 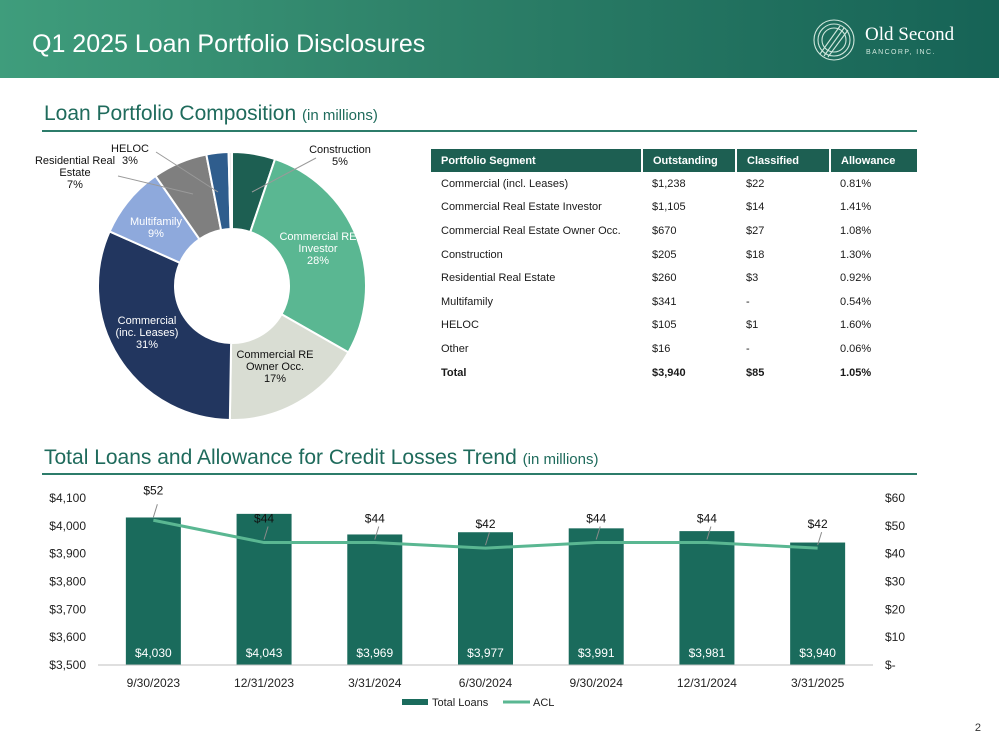 What do you see at coordinates (856, 278) in the screenshot?
I see `table-cell: 0.92%` at bounding box center [856, 278].